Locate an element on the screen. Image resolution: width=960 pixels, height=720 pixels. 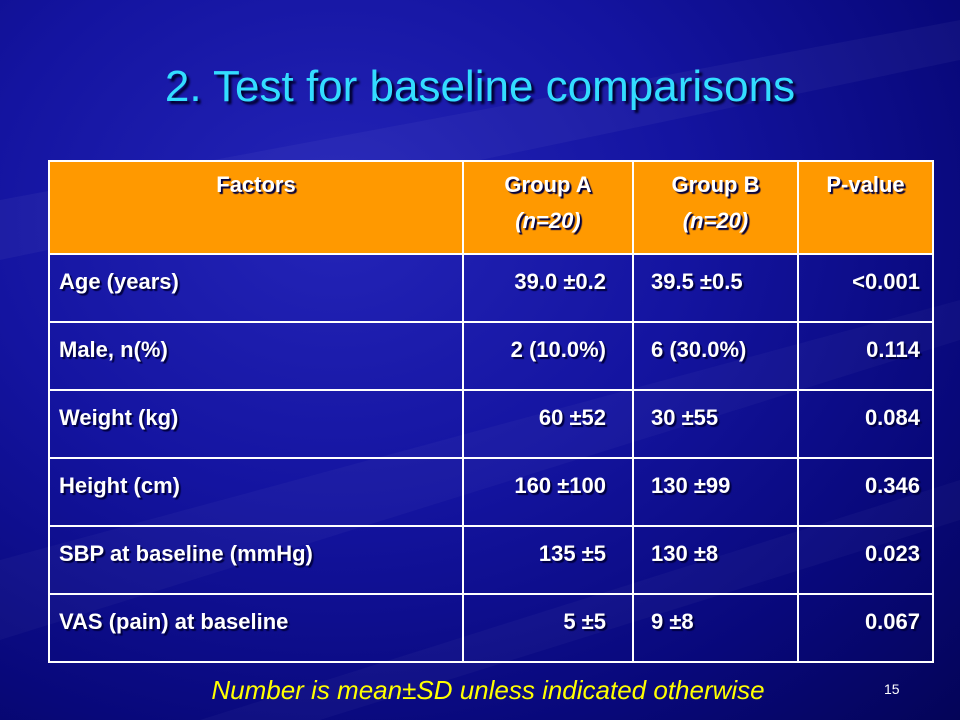
header-label: Factors is located at coordinates (256, 184).